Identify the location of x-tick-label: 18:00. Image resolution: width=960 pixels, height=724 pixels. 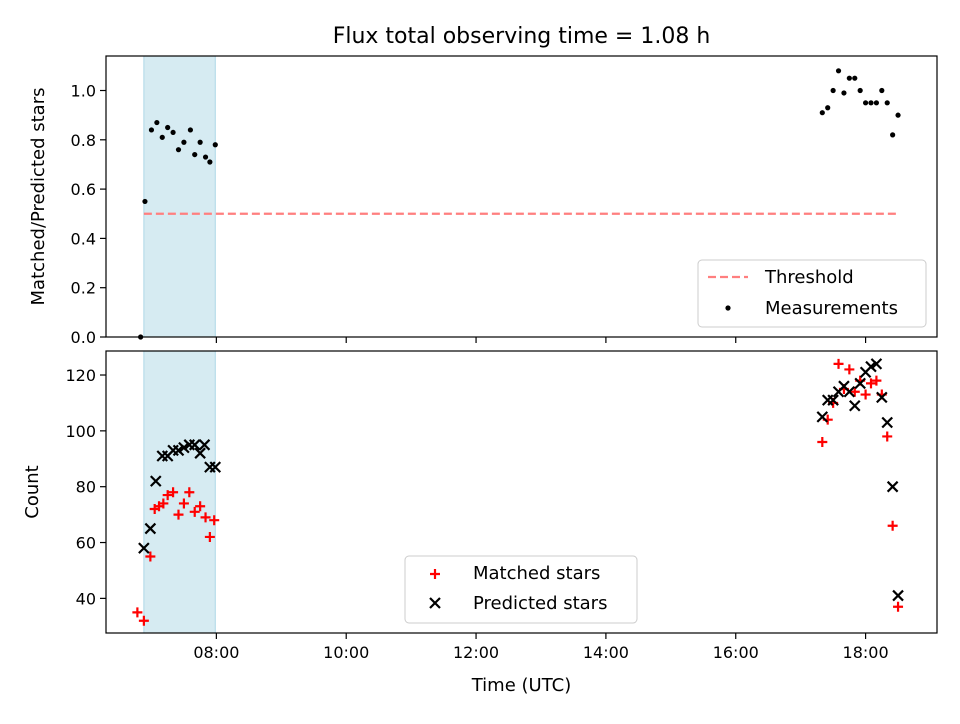
(866, 652).